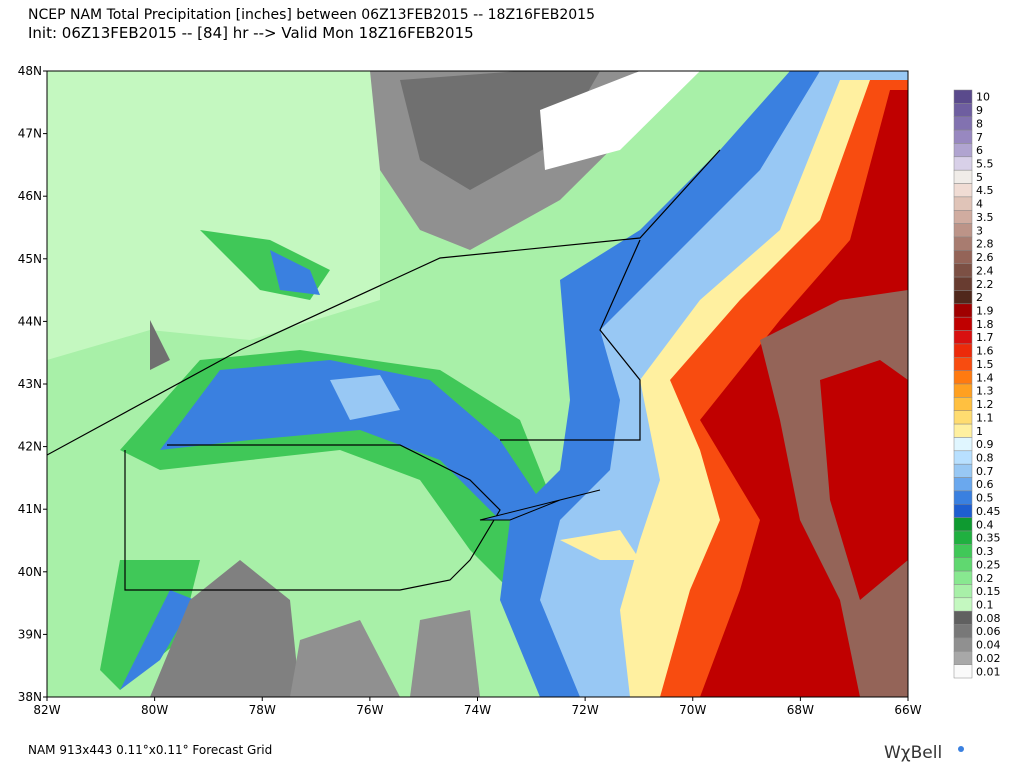 The width and height of the screenshot is (1024, 772). I want to click on legend-label: 0.9, so click(985, 444).